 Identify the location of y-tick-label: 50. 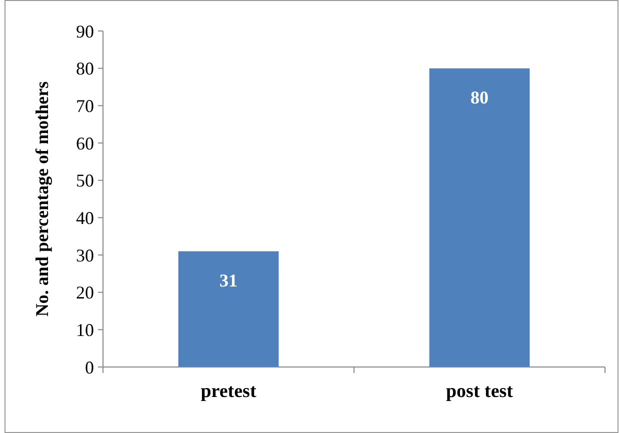
(85, 180).